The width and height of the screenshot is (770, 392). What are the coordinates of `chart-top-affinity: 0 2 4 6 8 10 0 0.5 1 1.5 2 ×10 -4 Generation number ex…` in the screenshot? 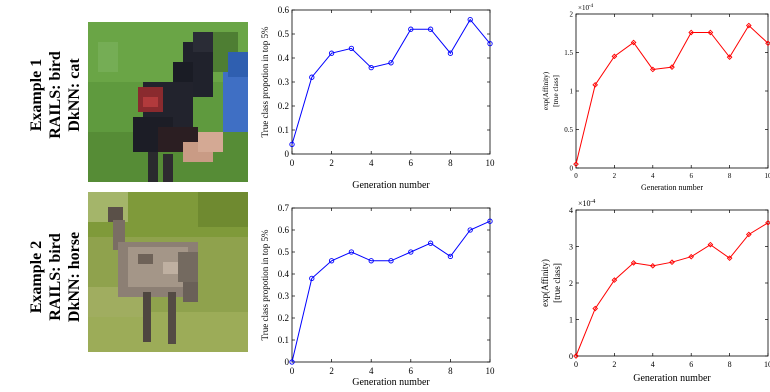 It's located at (656, 97).